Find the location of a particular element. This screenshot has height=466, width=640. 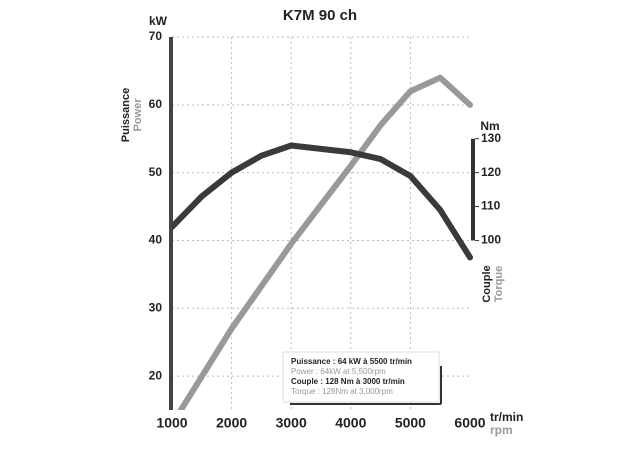

y2-unit: Nm is located at coordinates (489, 126).